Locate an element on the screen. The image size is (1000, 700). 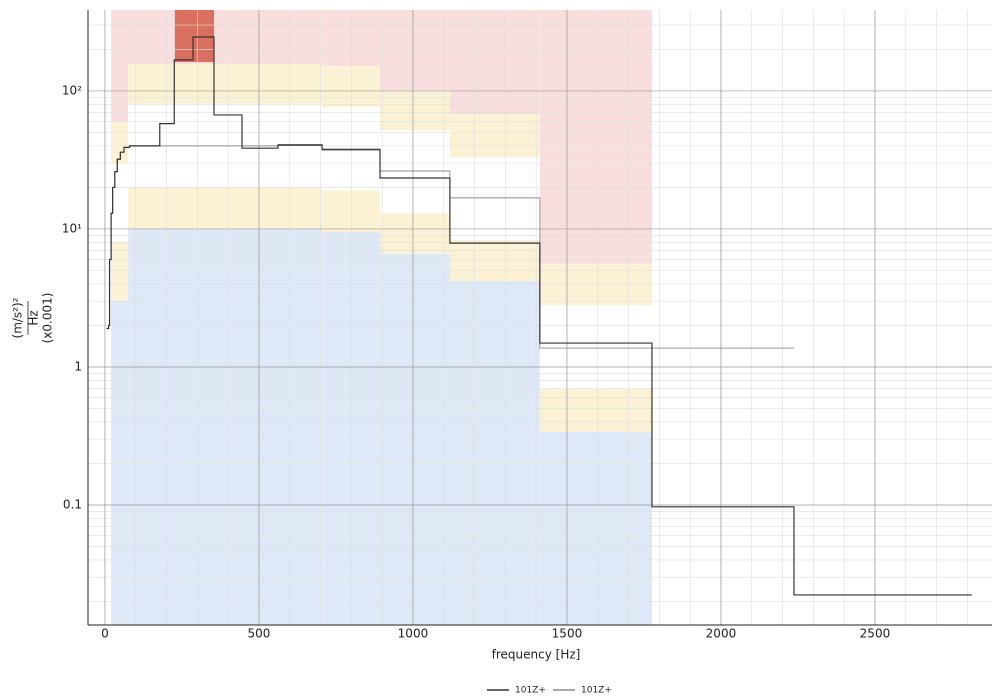
y-tick-label: 0.1 is located at coordinates (72, 504).